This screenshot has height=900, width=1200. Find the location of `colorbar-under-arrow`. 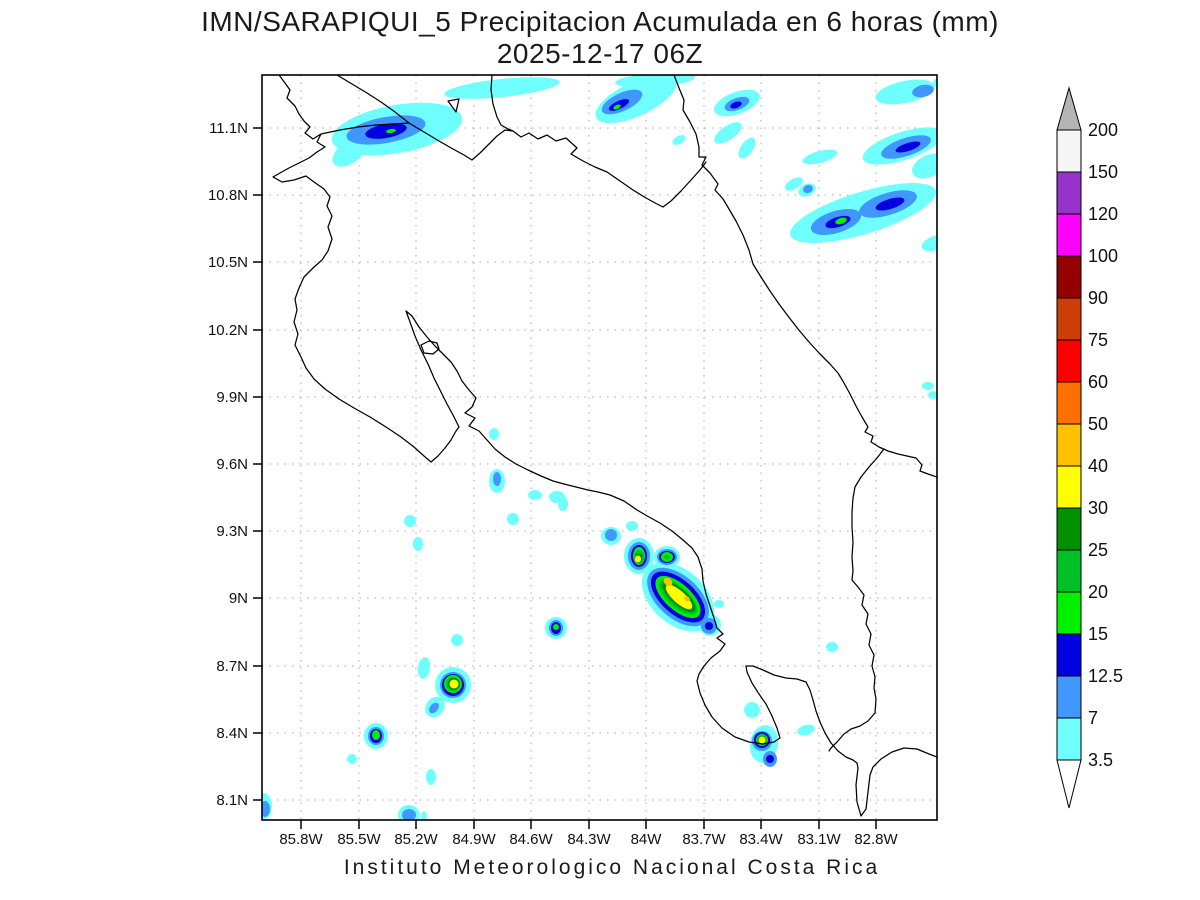

colorbar-under-arrow is located at coordinates (1069, 784).